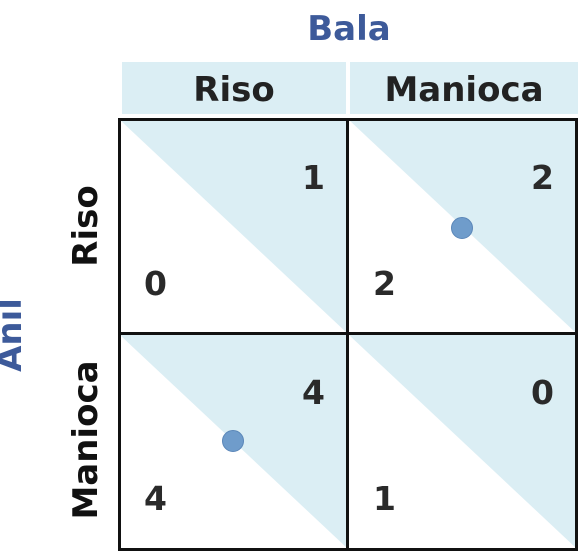 This screenshot has height=551, width=578. I want to click on row-player-payoff: 4, so click(155, 498).